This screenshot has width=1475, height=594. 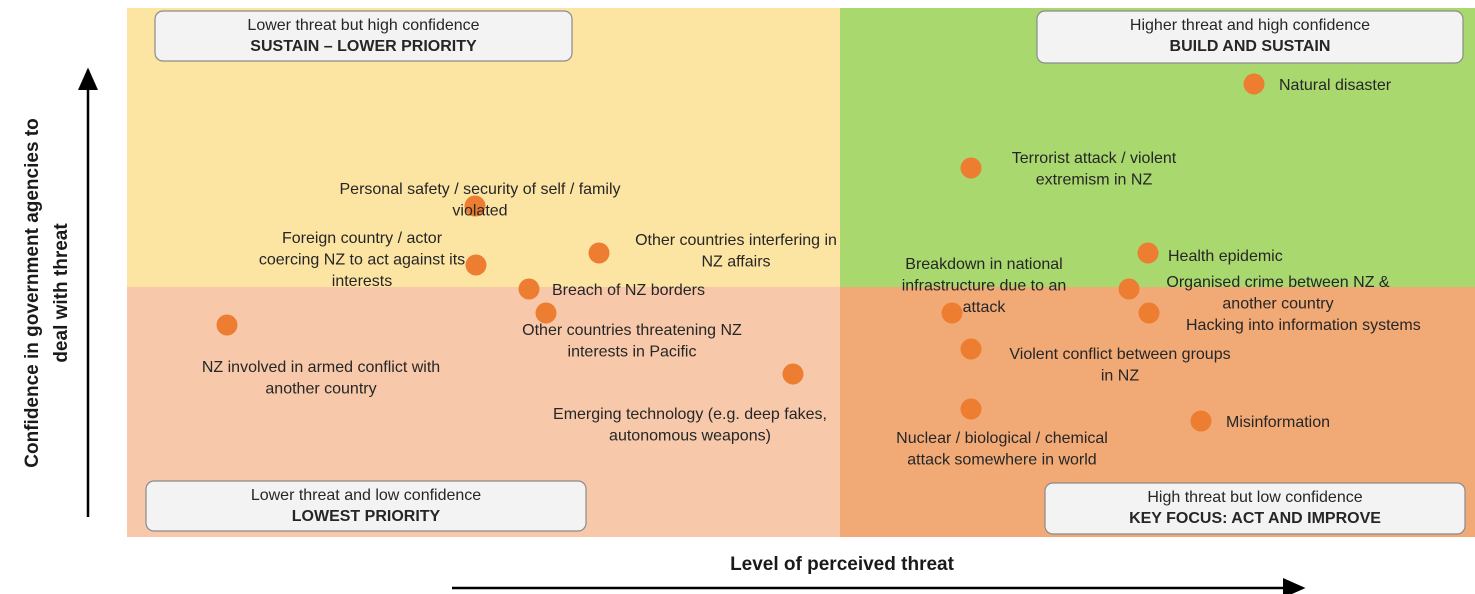 What do you see at coordinates (1120, 376) in the screenshot?
I see `threat-label: in NZ` at bounding box center [1120, 376].